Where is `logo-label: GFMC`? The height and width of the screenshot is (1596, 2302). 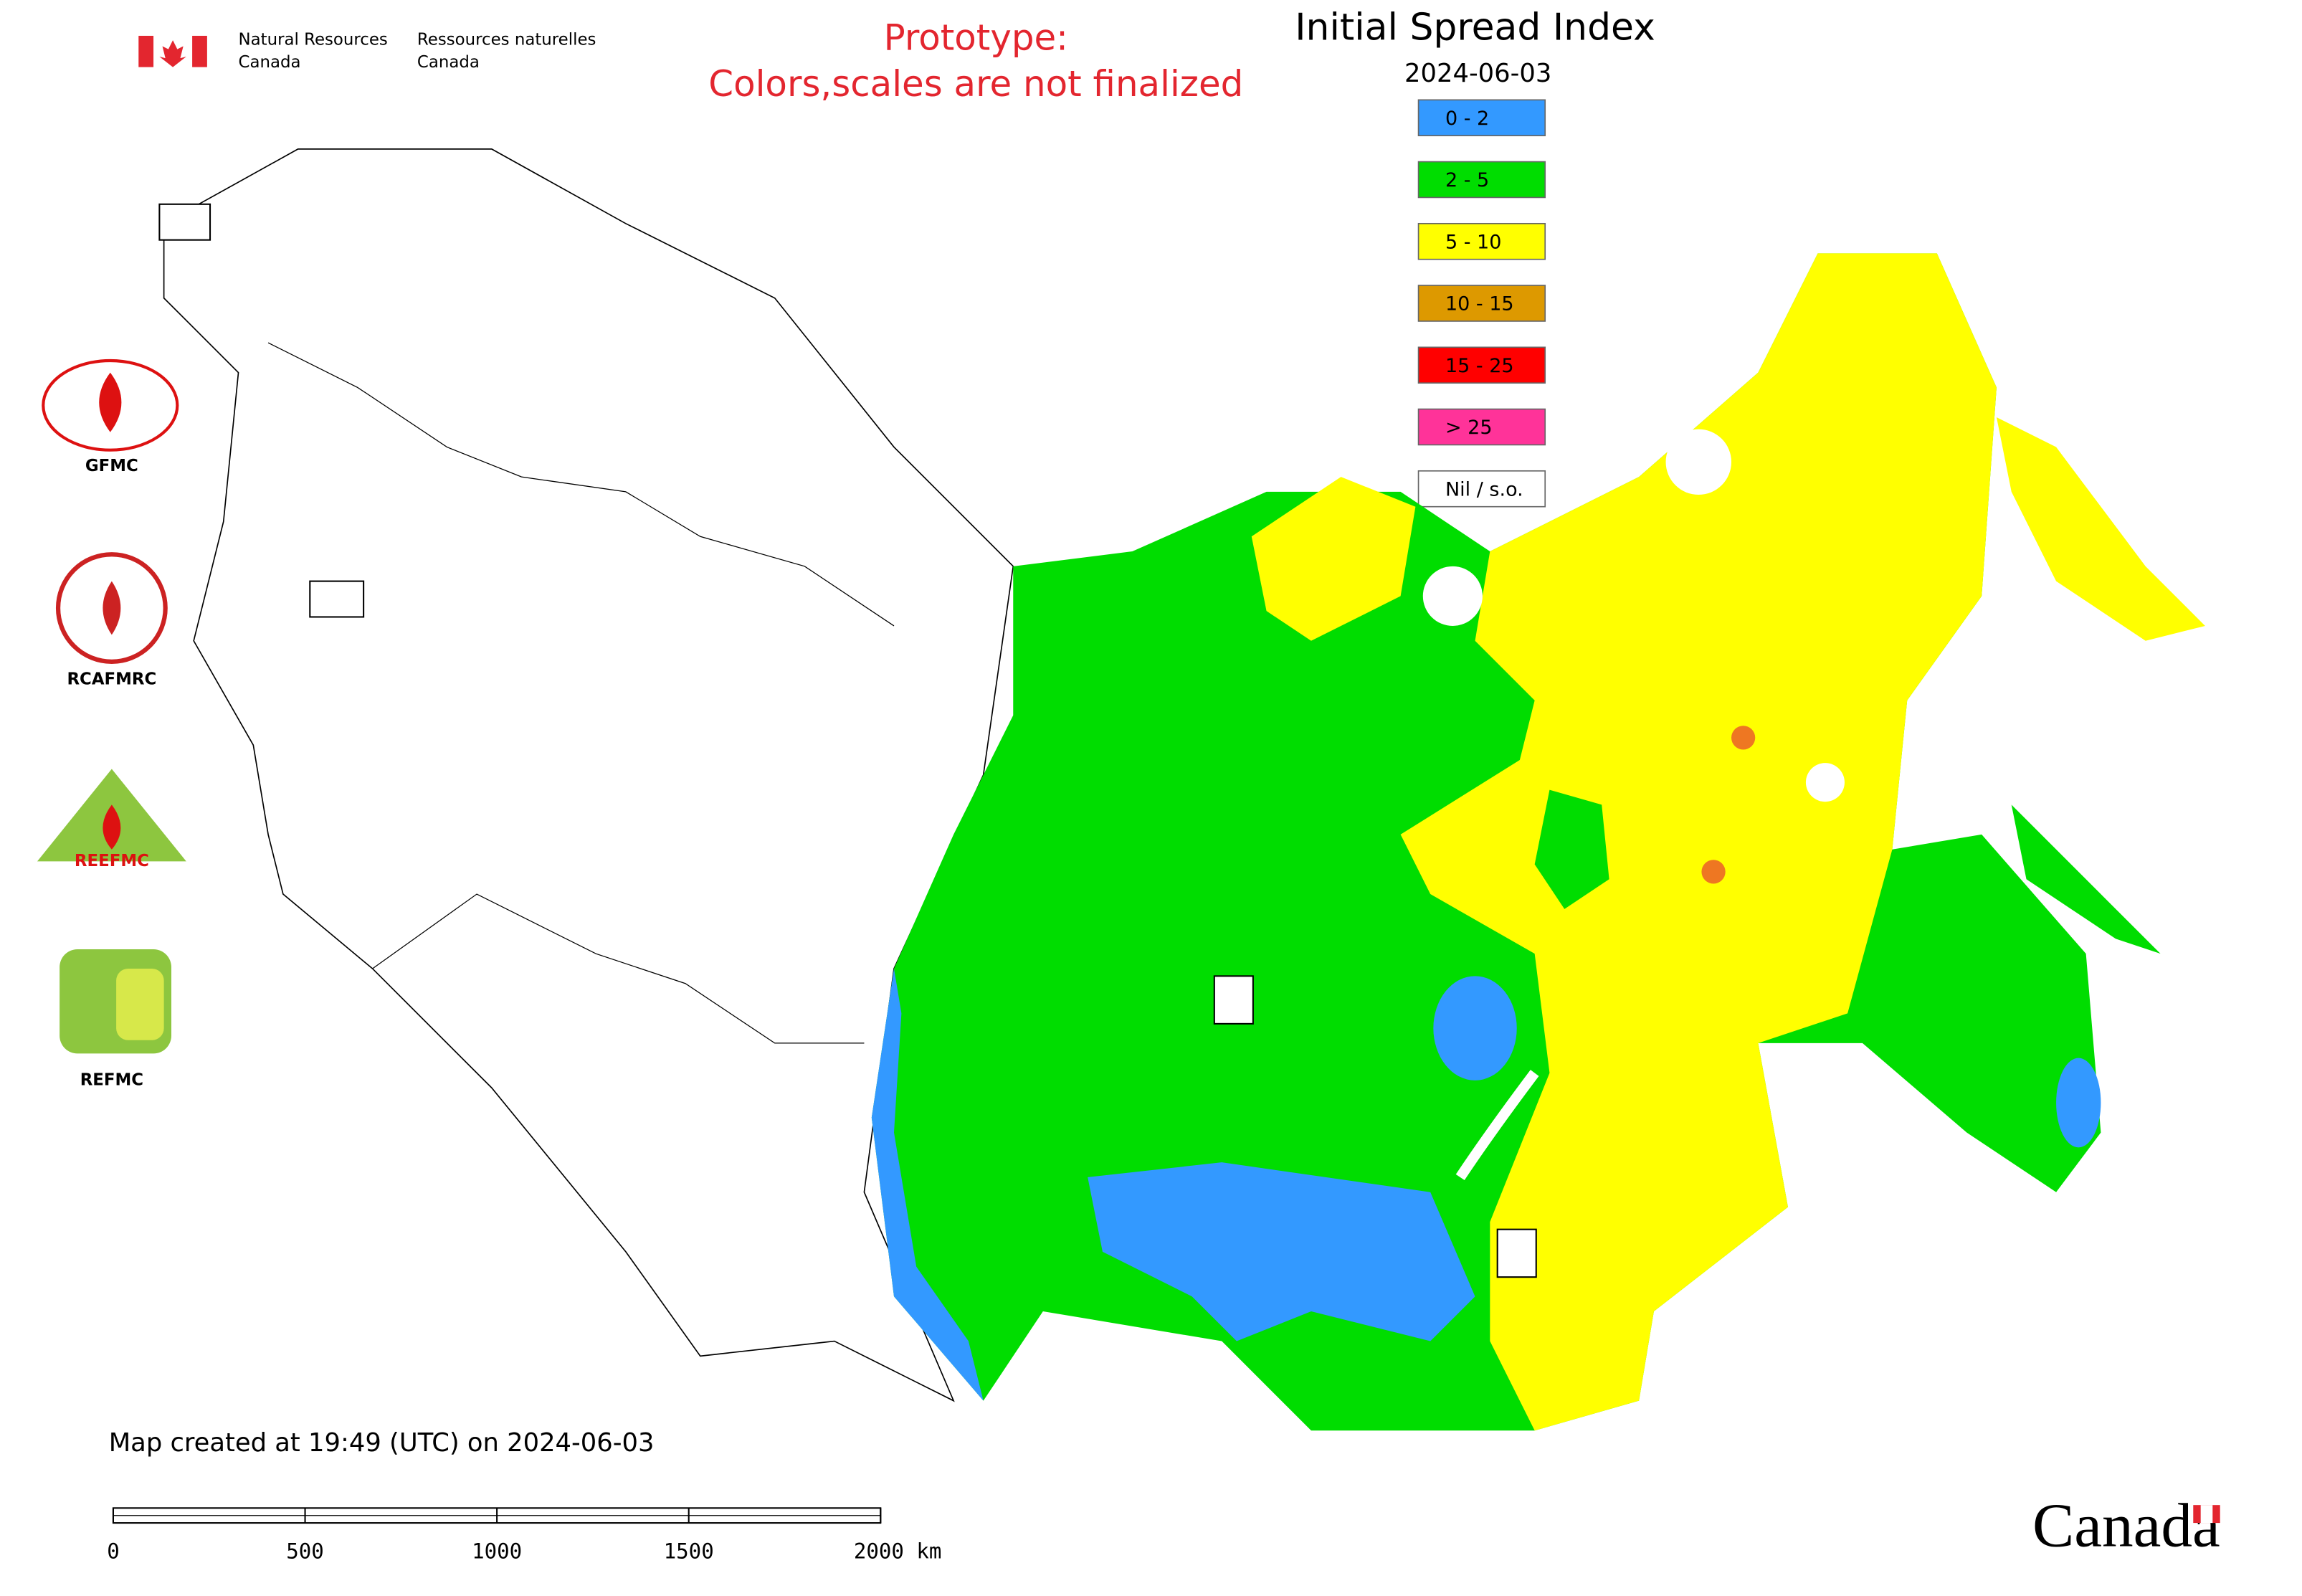 logo-label: GFMC is located at coordinates (112, 466).